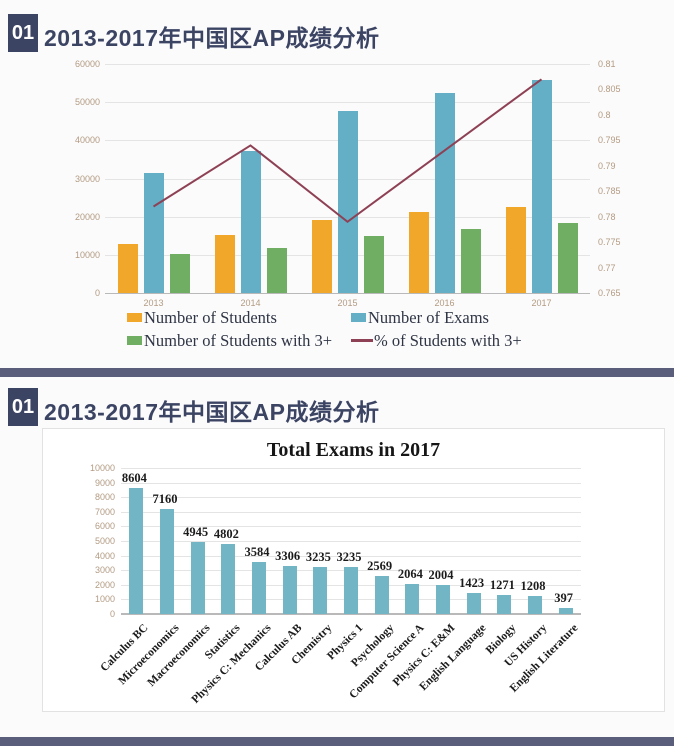  What do you see at coordinates (472, 583) in the screenshot?
I see `value-label: 1423` at bounding box center [472, 583].